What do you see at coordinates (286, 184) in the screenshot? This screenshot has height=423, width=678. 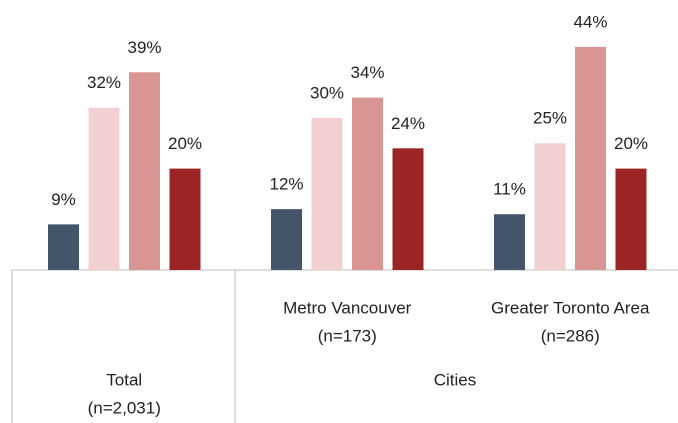 I see `value-label: 12%` at bounding box center [286, 184].